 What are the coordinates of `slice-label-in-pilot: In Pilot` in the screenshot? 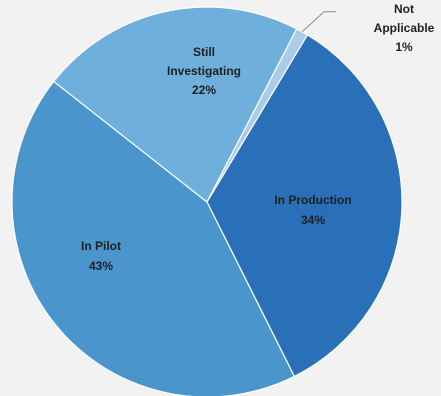 It's located at (101, 246).